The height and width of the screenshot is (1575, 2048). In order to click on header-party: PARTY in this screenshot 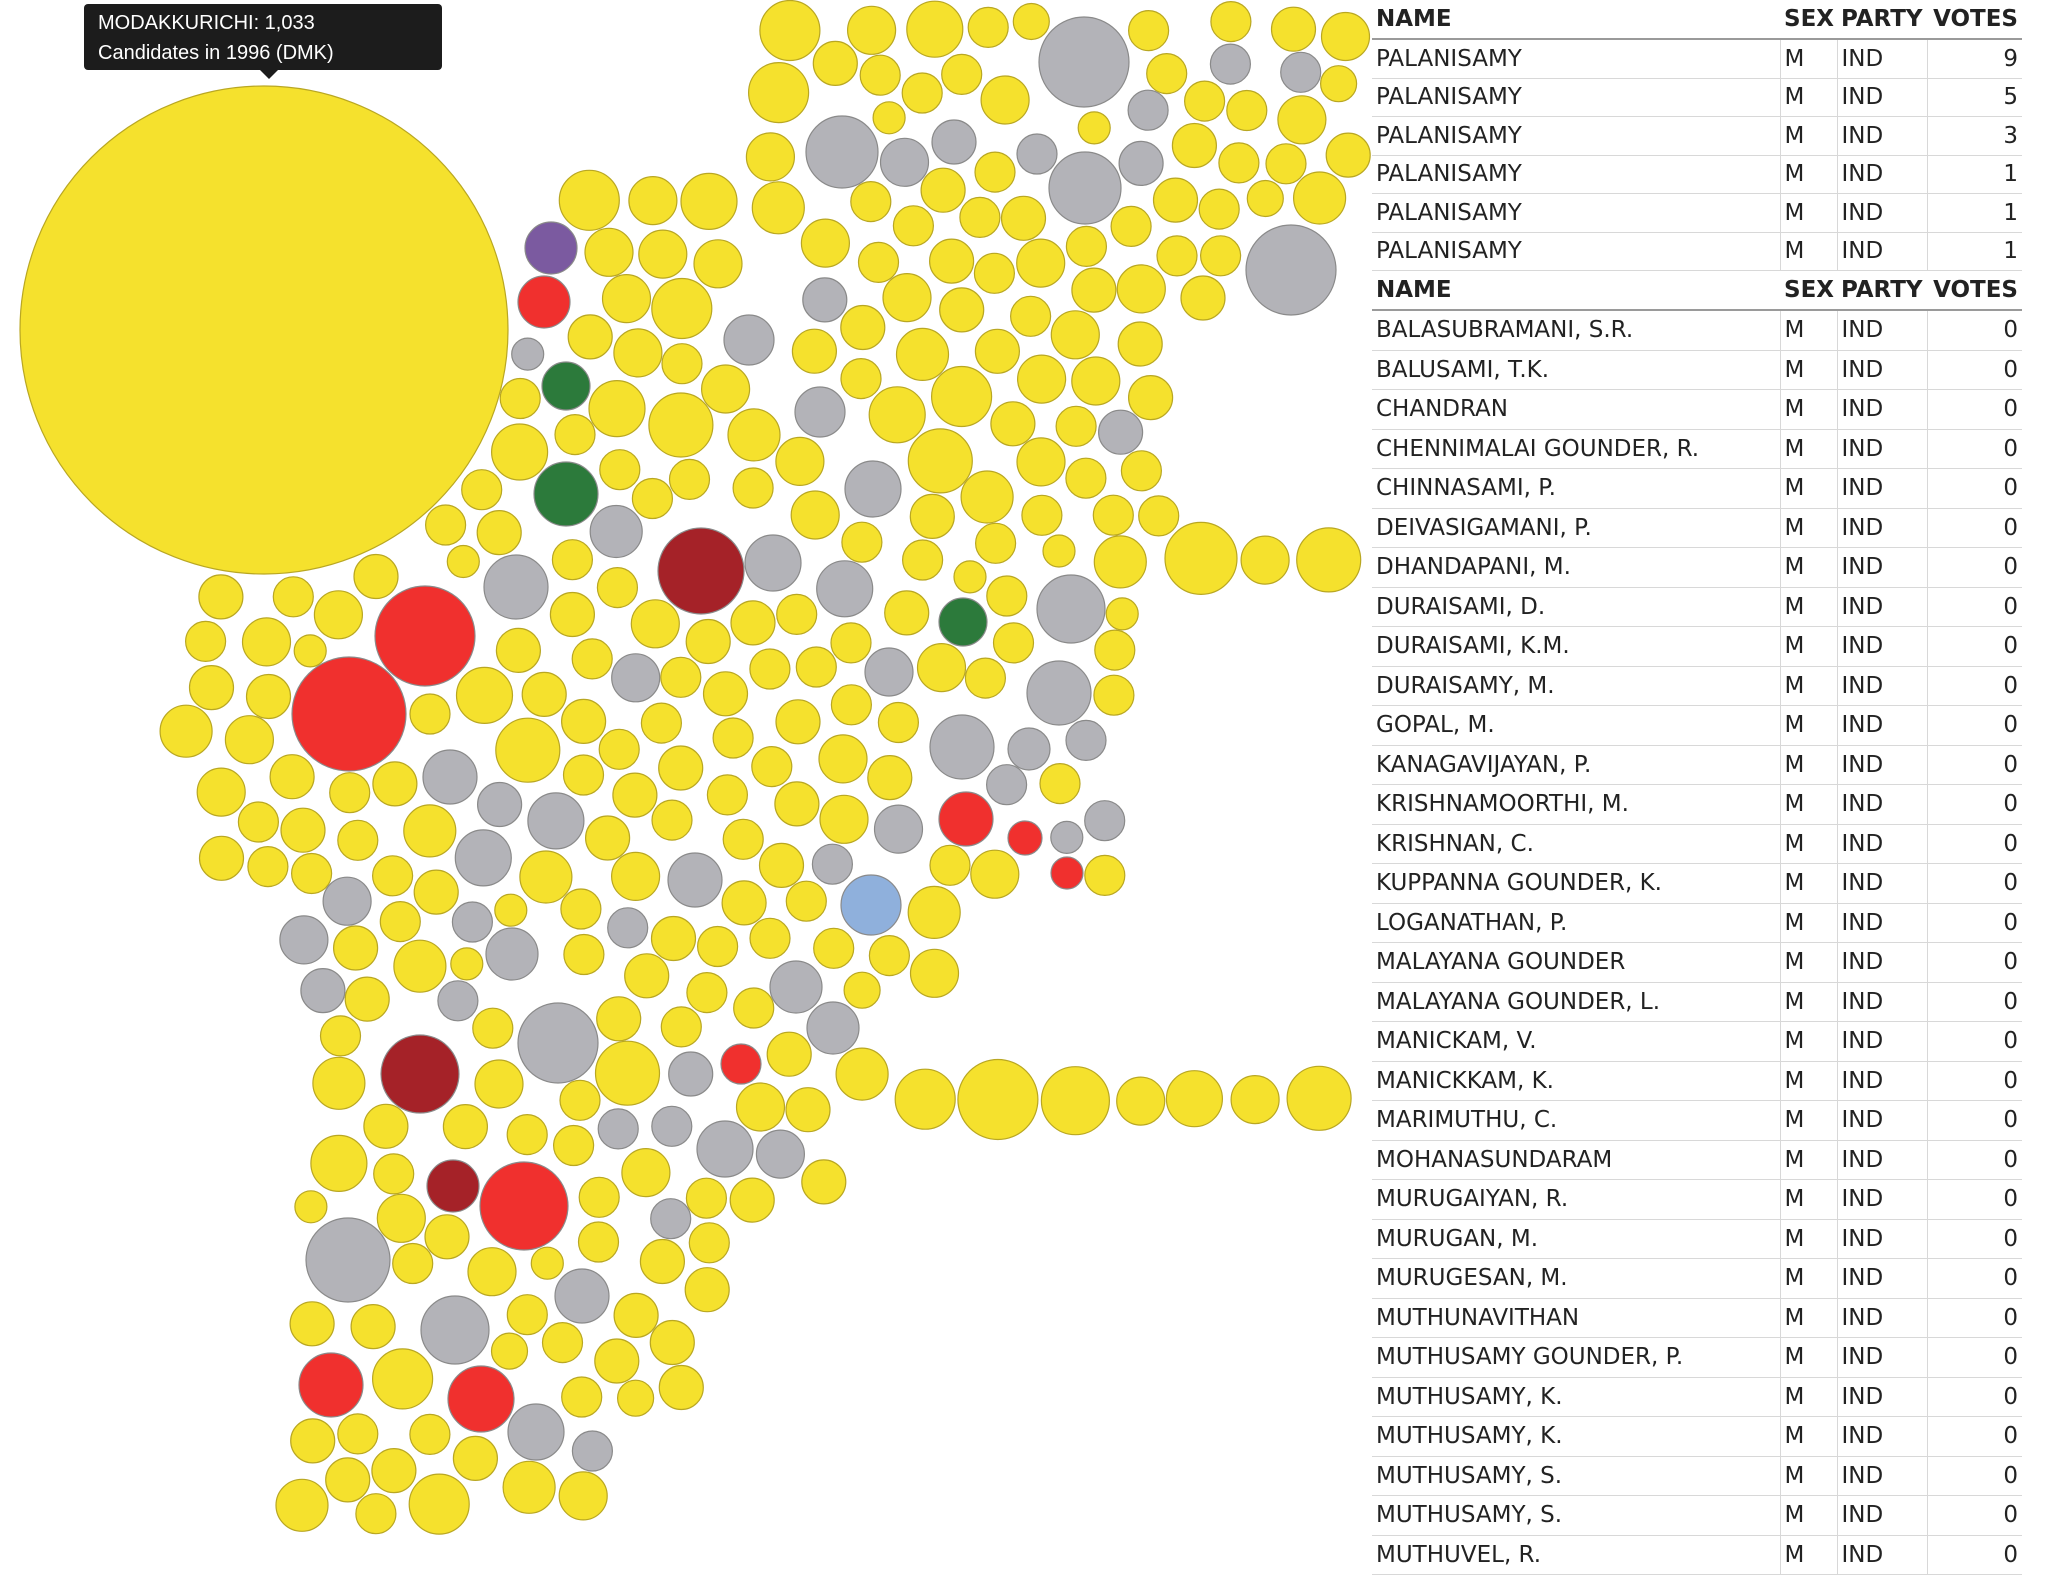, I will do `click(1882, 20)`.